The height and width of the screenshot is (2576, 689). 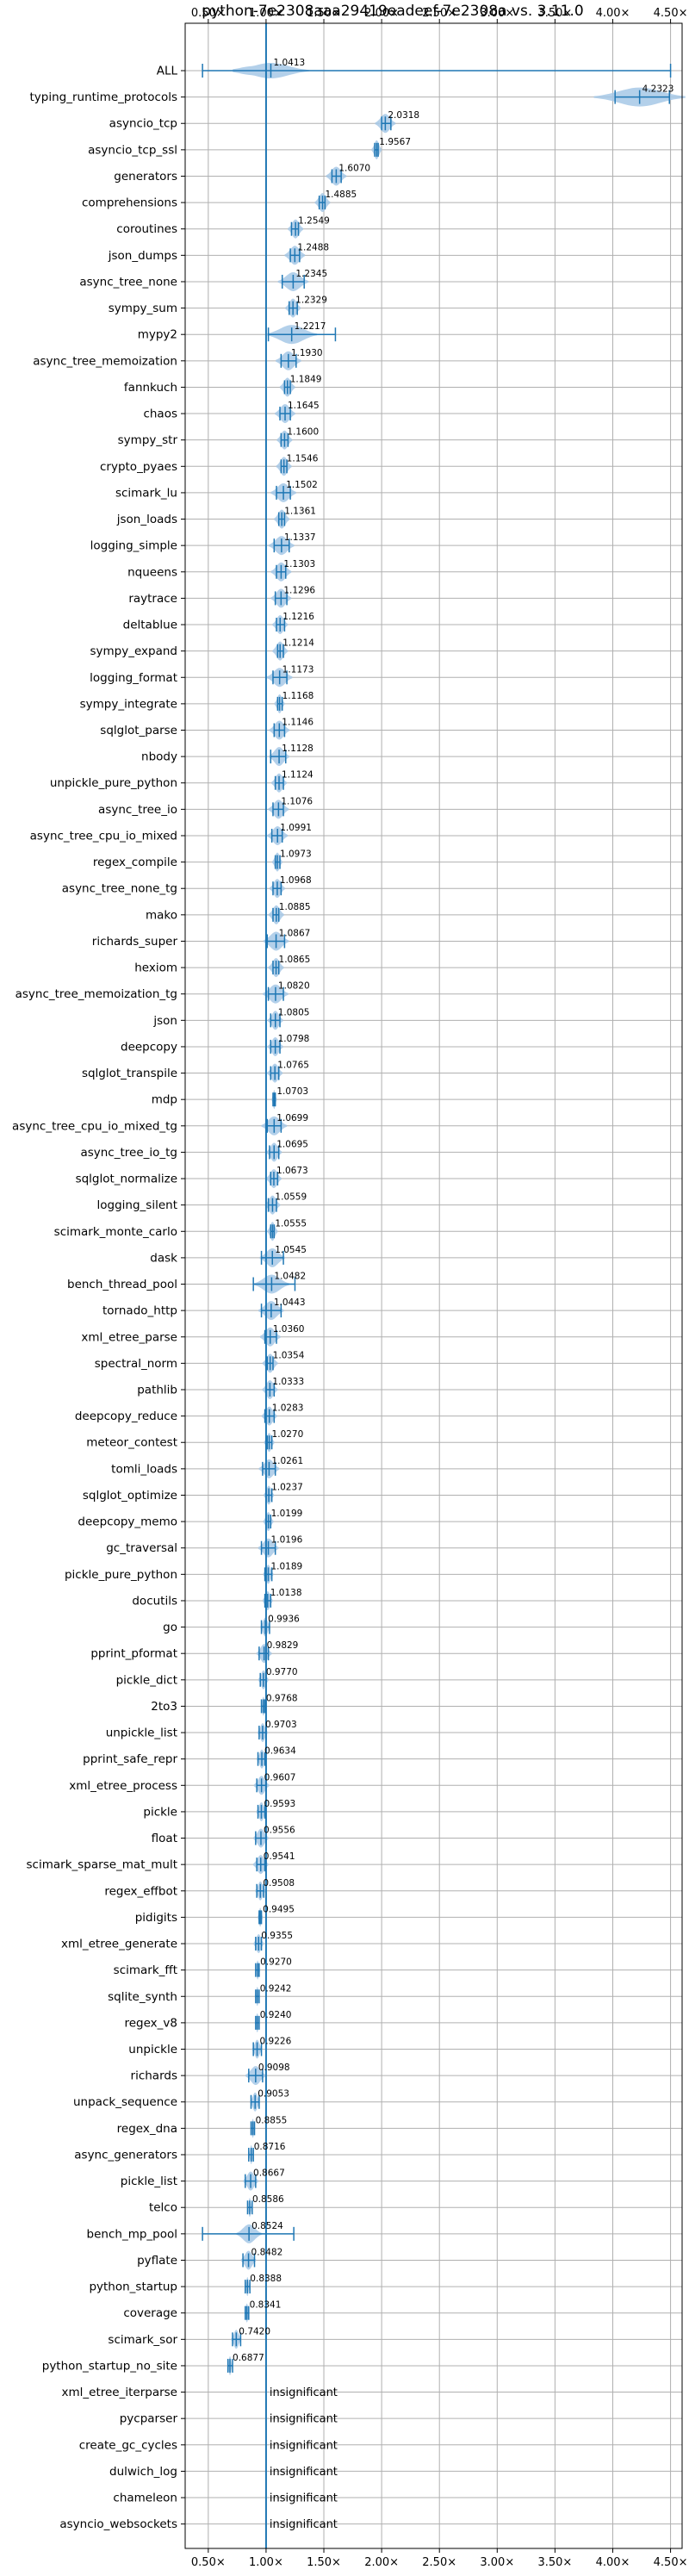 I want to click on value-label: 1.4885, so click(x=341, y=195).